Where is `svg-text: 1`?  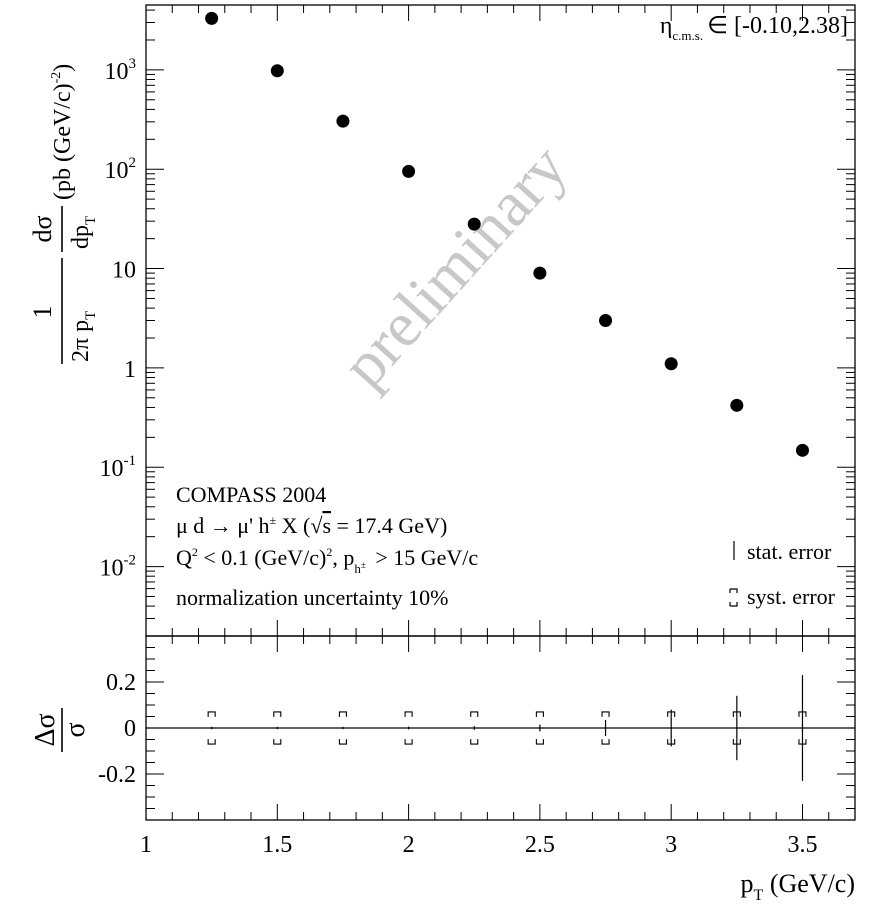 svg-text: 1 is located at coordinates (42, 312).